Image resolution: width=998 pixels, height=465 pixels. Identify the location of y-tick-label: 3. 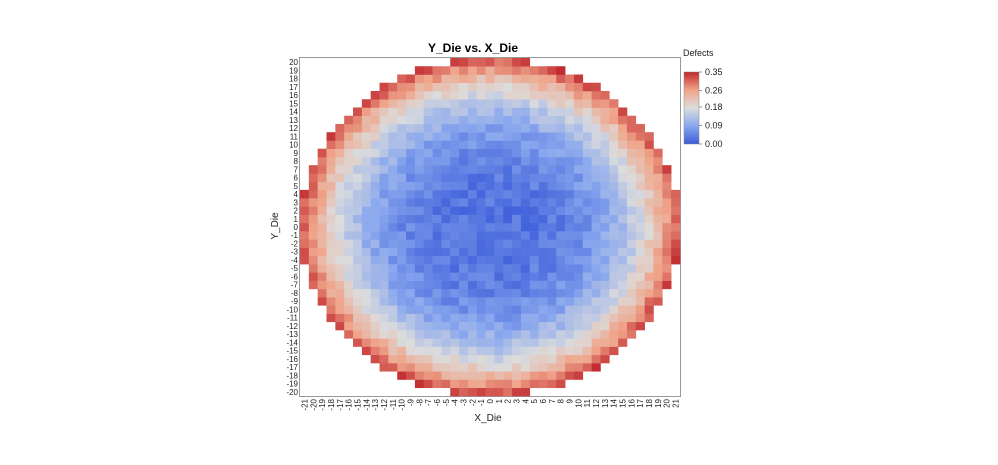
(296, 202).